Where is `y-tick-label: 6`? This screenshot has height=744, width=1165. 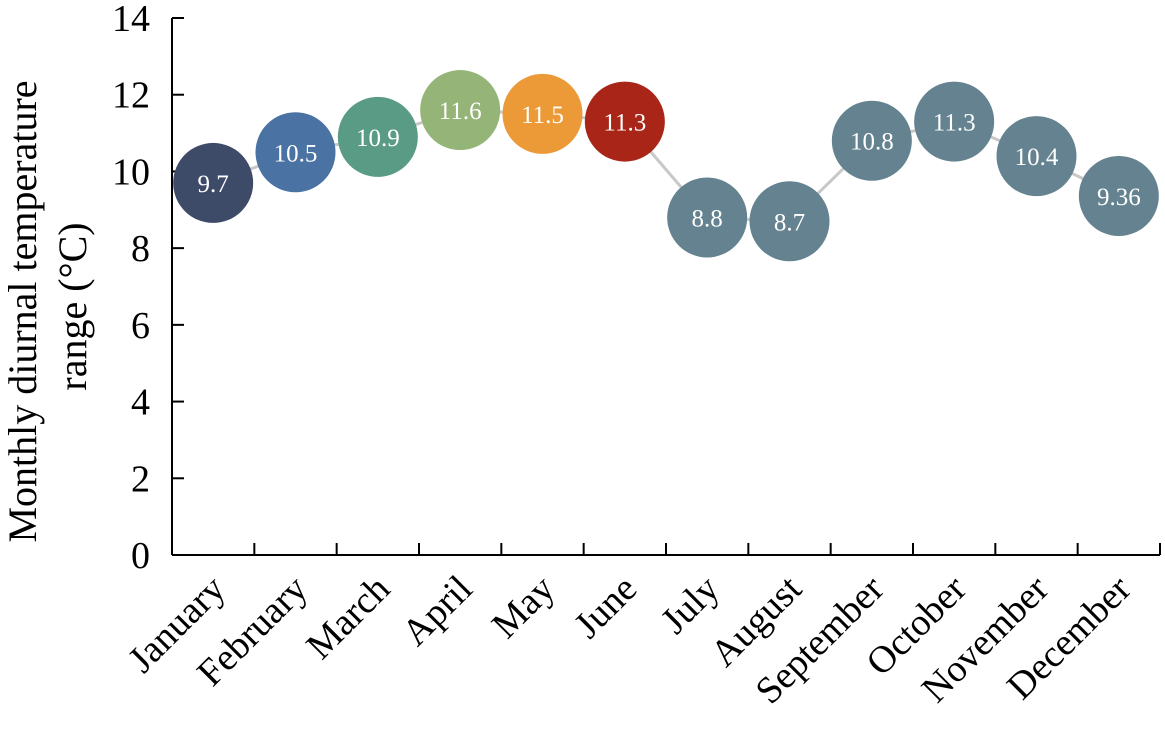
y-tick-label: 6 is located at coordinates (140, 326).